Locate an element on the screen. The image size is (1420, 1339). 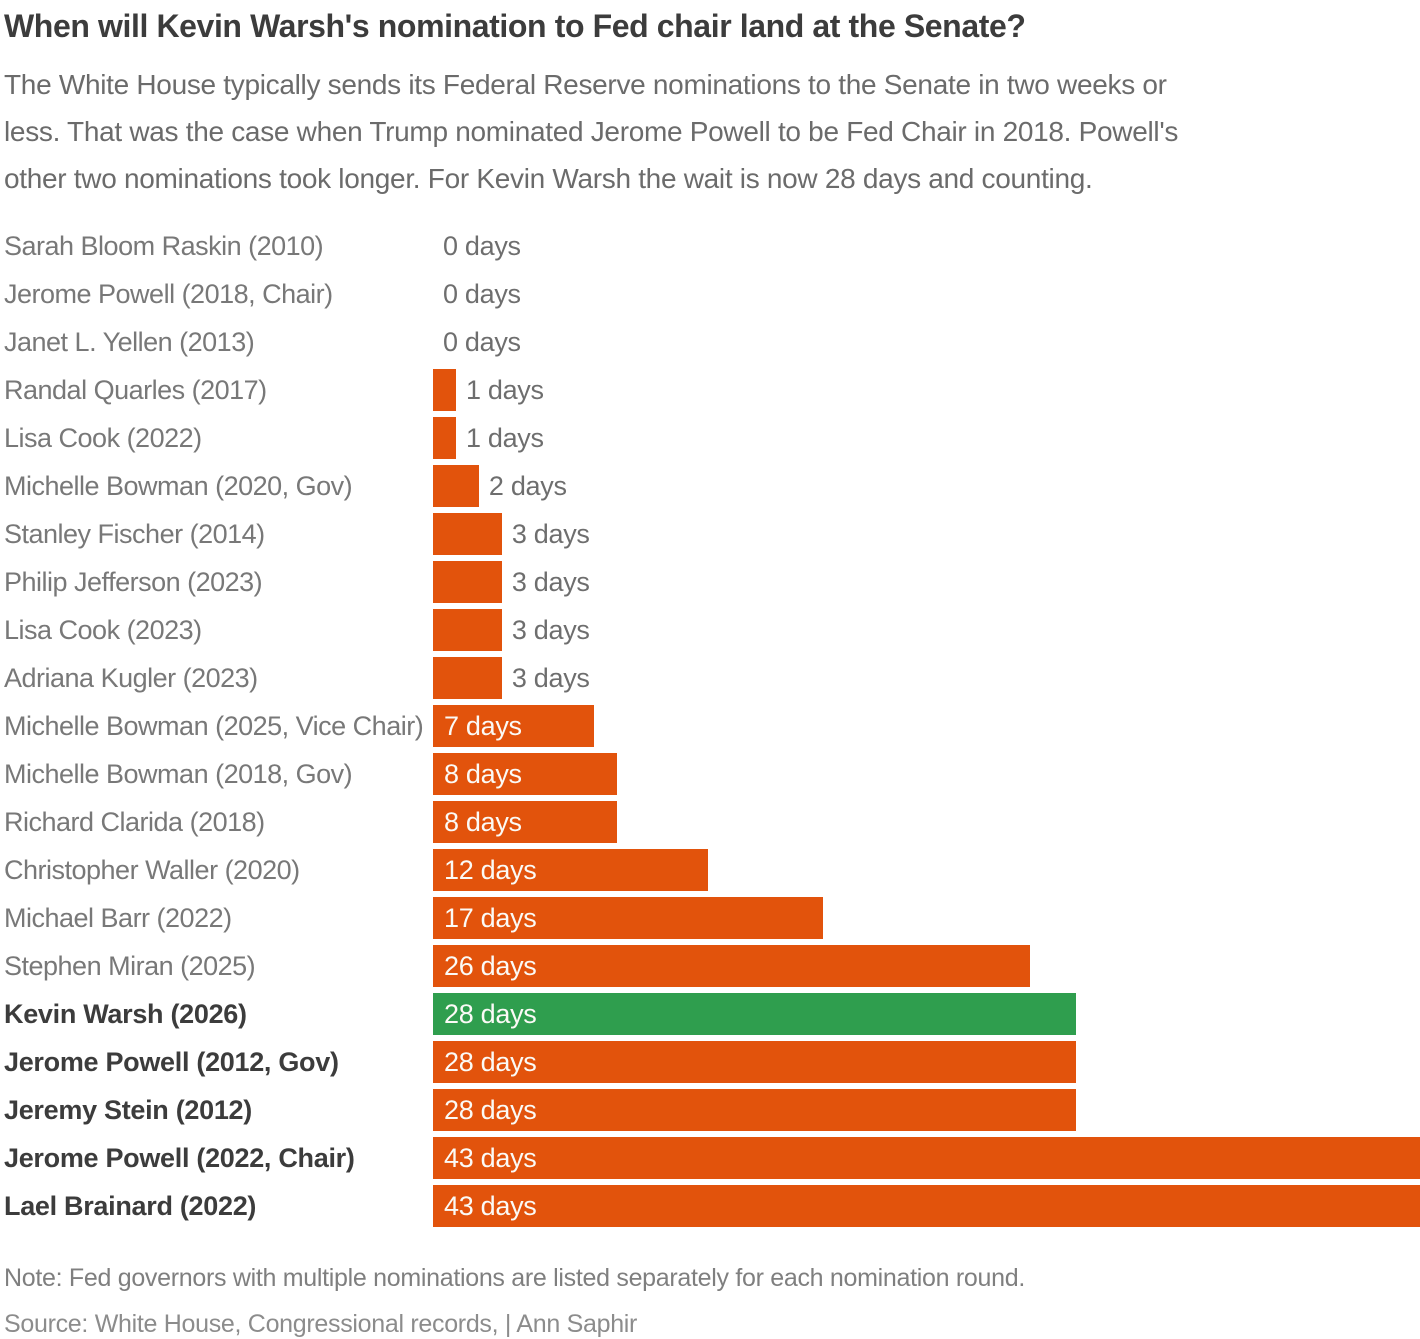
chart-row: Lisa Cook (2023) 3 days is located at coordinates (712, 630).